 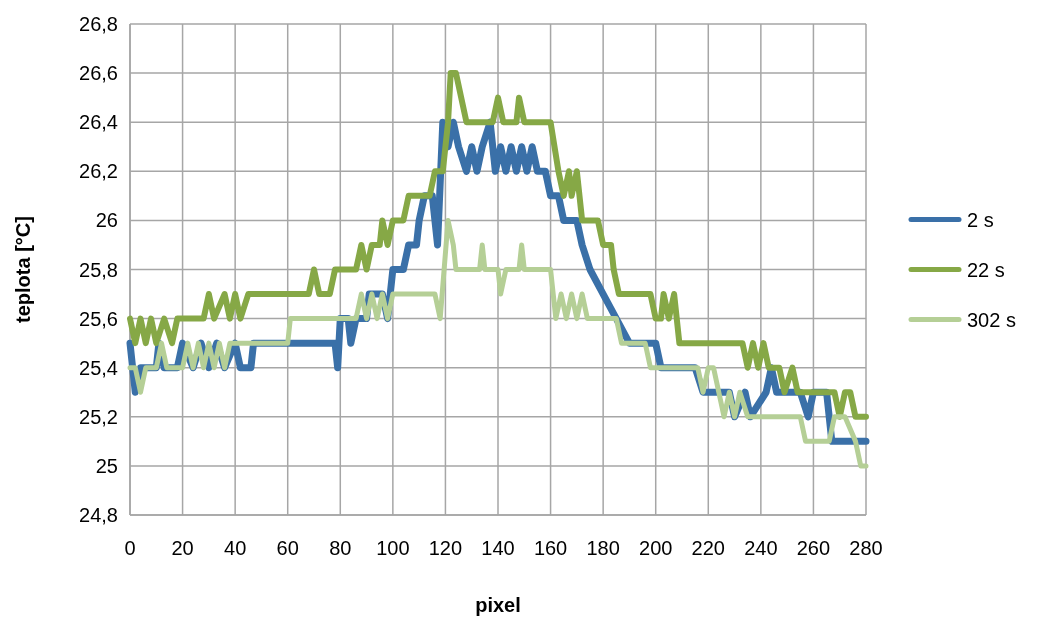 What do you see at coordinates (98, 73) in the screenshot?
I see `y-tick-label: 26,6` at bounding box center [98, 73].